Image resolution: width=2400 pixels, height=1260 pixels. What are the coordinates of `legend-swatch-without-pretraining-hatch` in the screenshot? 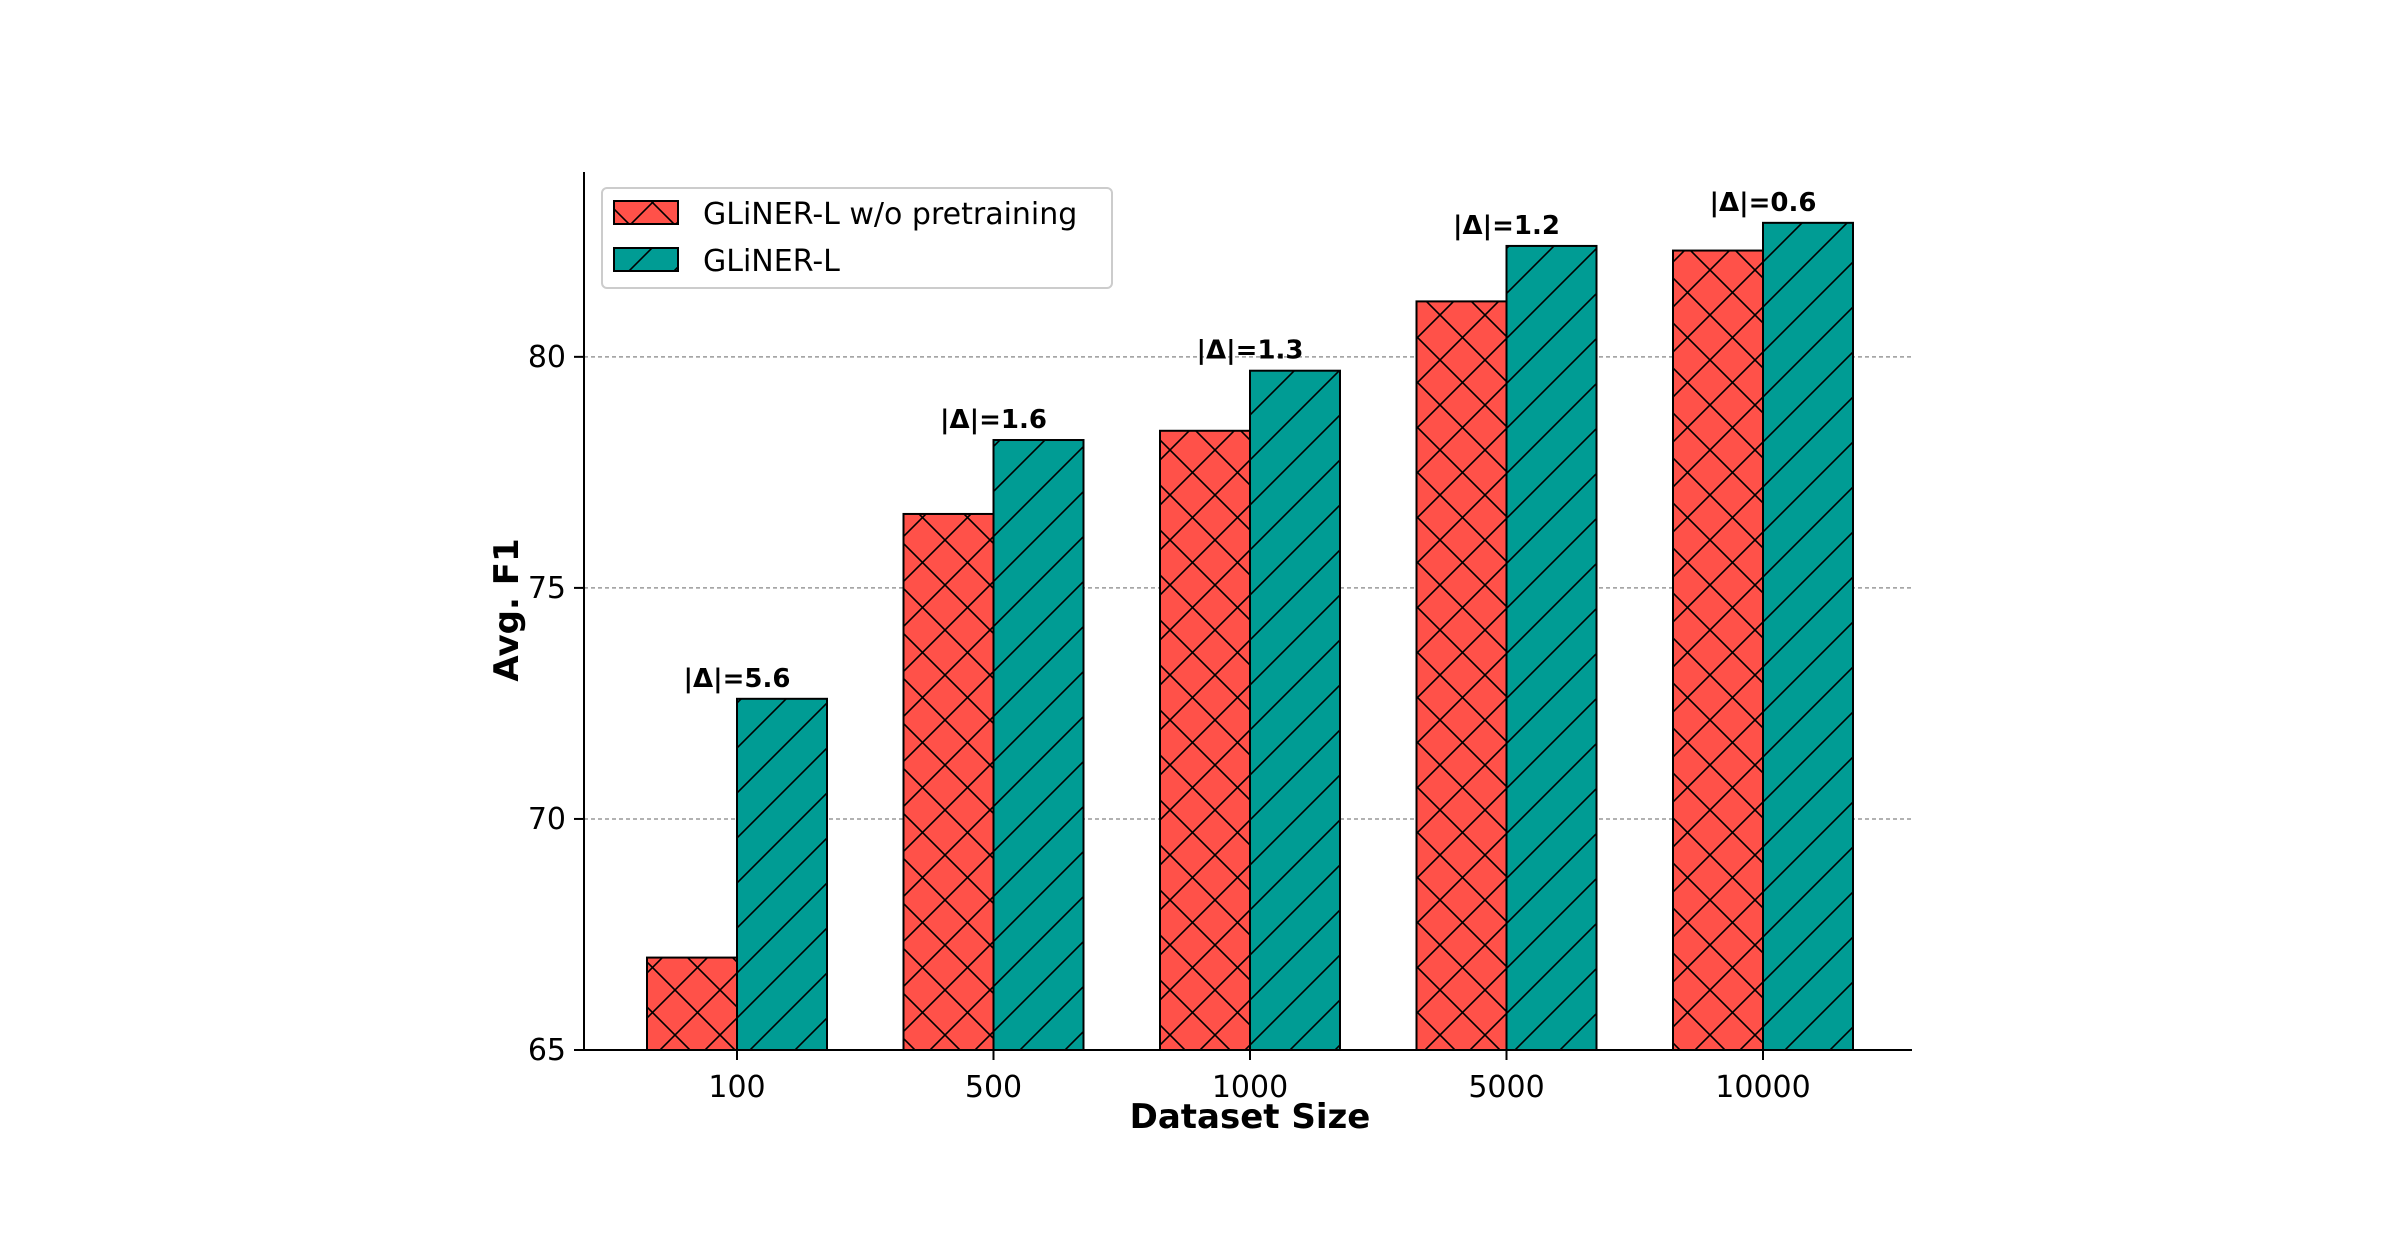 It's located at (646, 212).